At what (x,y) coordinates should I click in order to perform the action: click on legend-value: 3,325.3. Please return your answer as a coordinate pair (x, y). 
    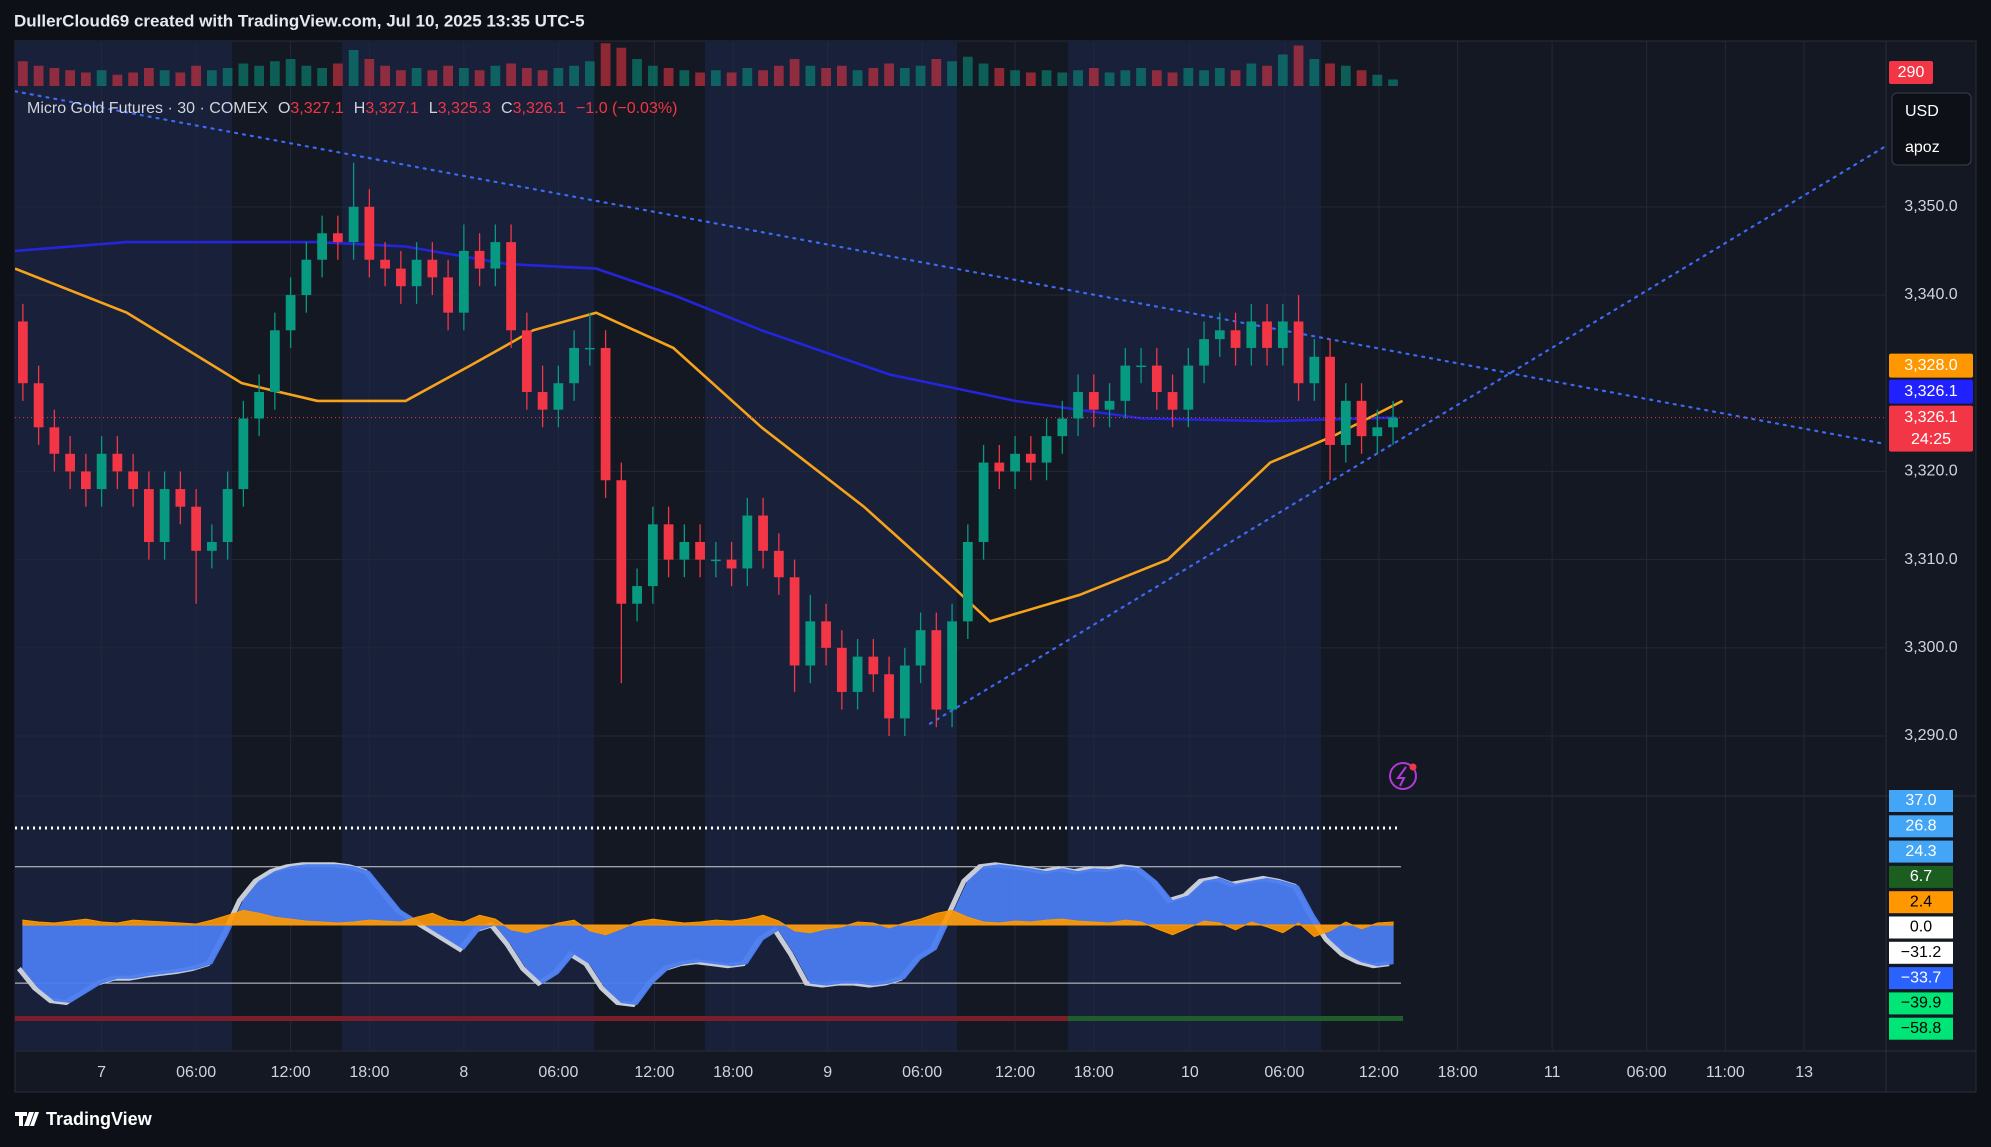
    Looking at the image, I should click on (464, 108).